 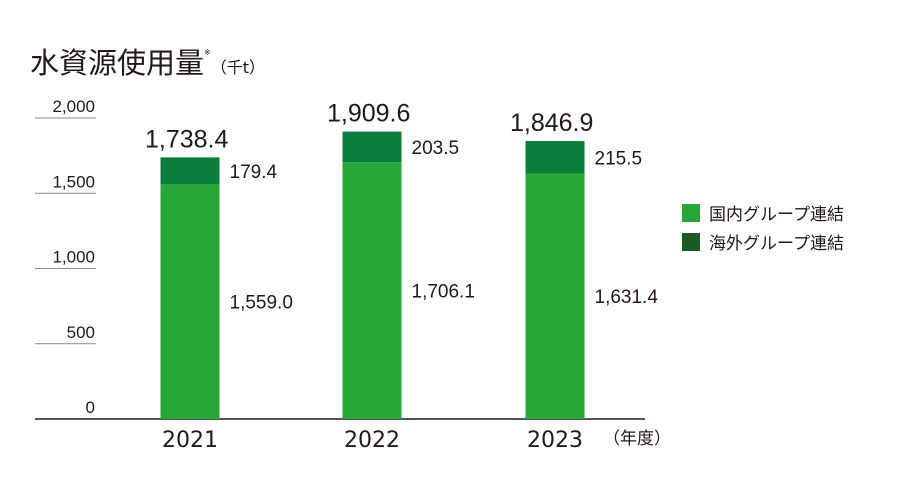 I want to click on segment-value-label: 1,706.1, so click(x=443, y=292).